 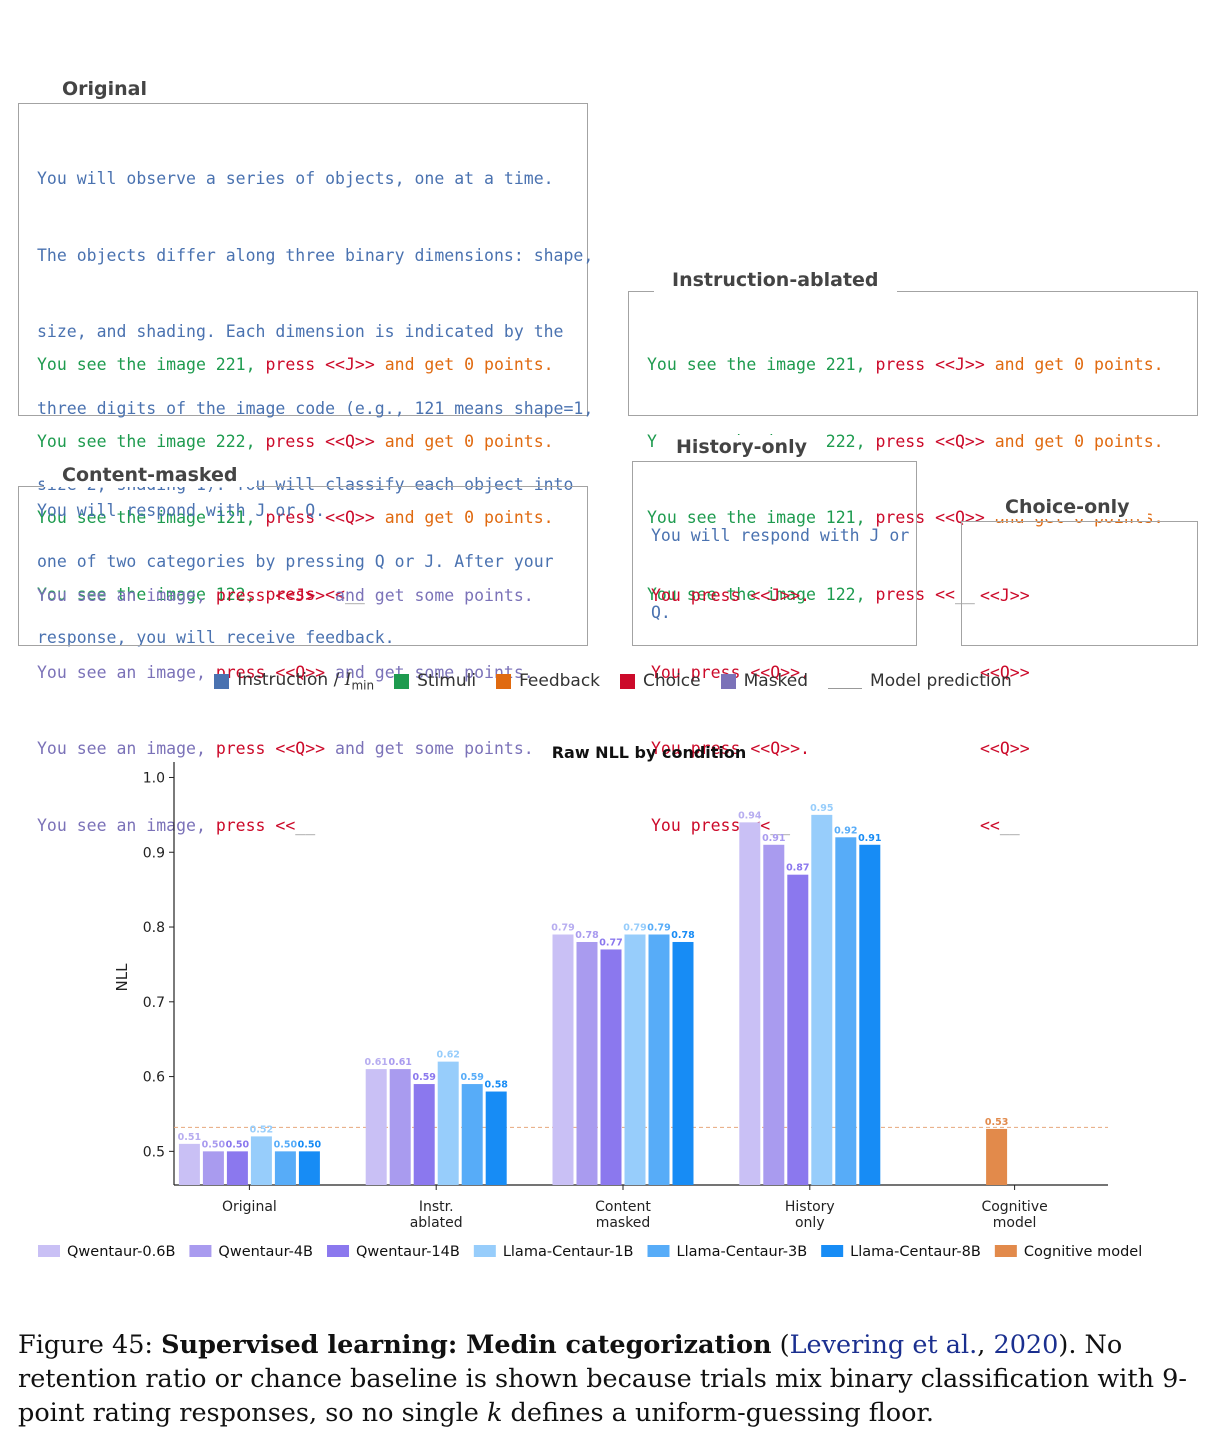 What do you see at coordinates (447, 1055) in the screenshot?
I see `bar-value-label: 0.62` at bounding box center [447, 1055].